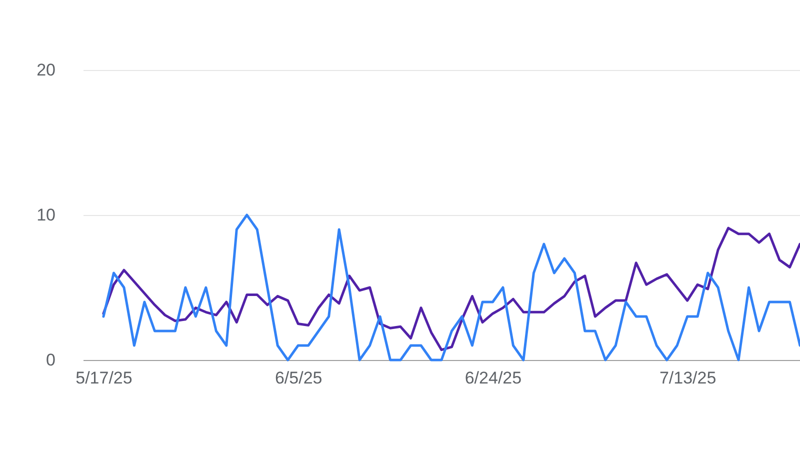  I want to click on y-tick-label: 10, so click(46, 215).